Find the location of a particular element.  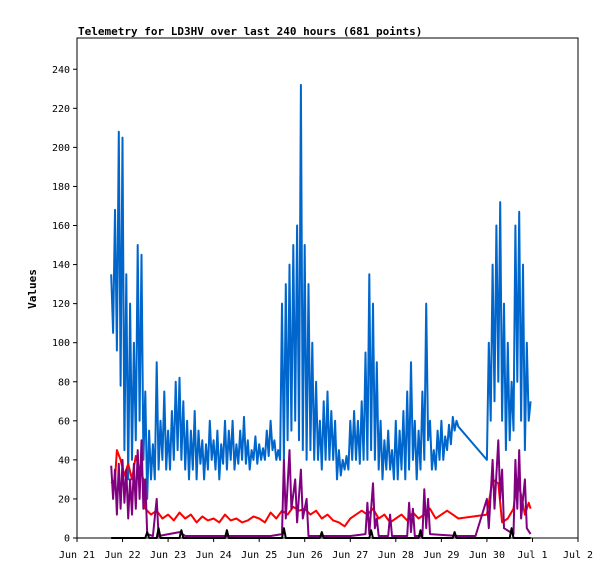

x-tick-label: Jun 28 is located at coordinates (396, 555).